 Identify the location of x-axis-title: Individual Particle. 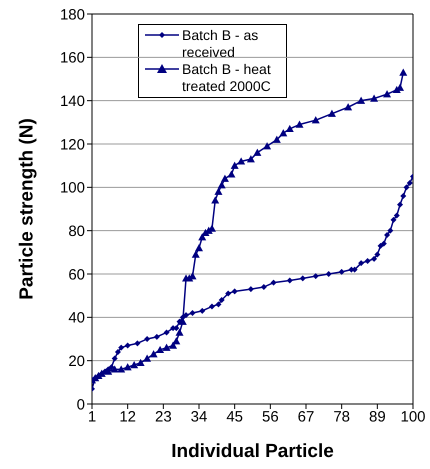
(252, 451).